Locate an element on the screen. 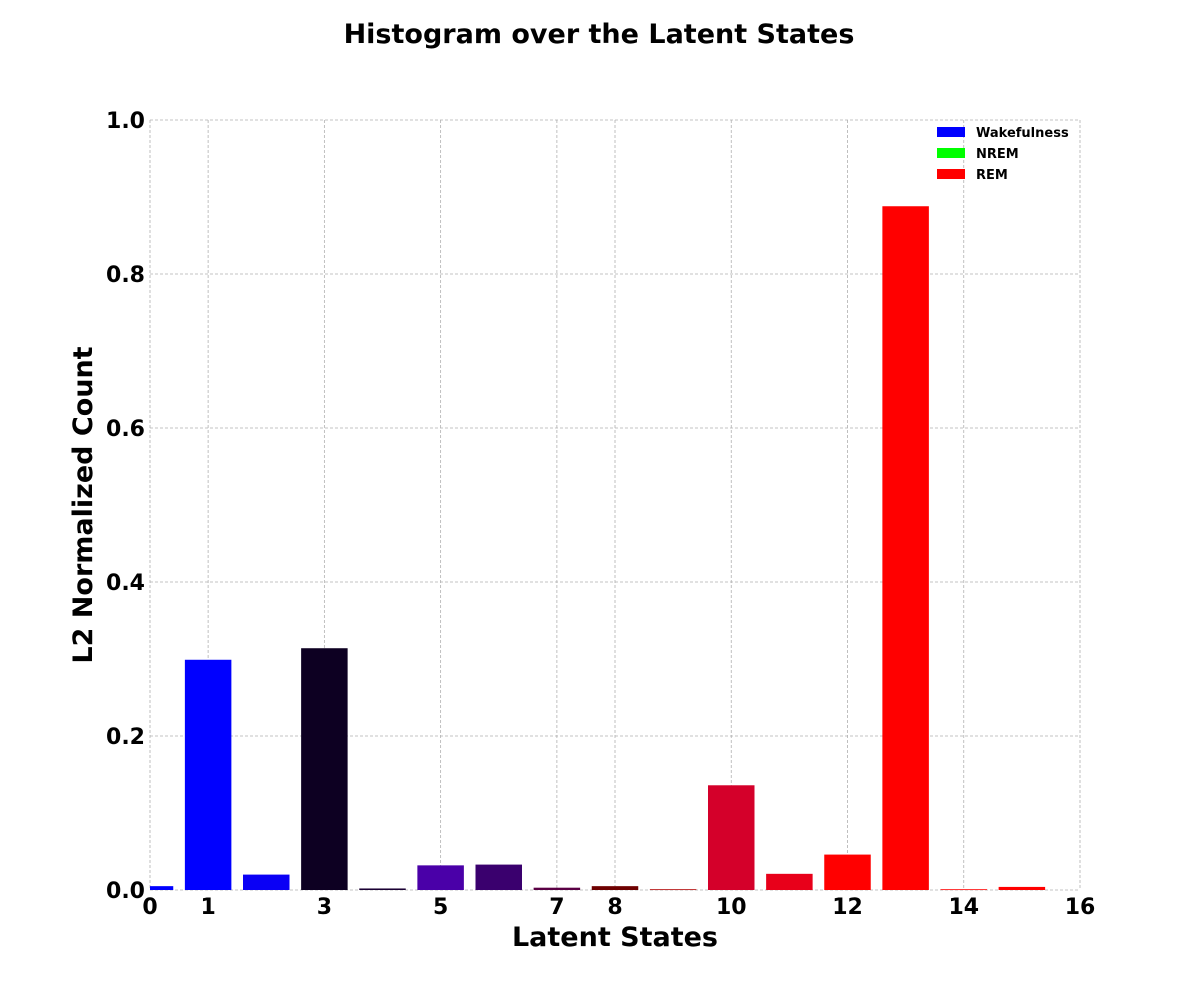 The height and width of the screenshot is (1000, 1200). legend-label: REM is located at coordinates (992, 175).